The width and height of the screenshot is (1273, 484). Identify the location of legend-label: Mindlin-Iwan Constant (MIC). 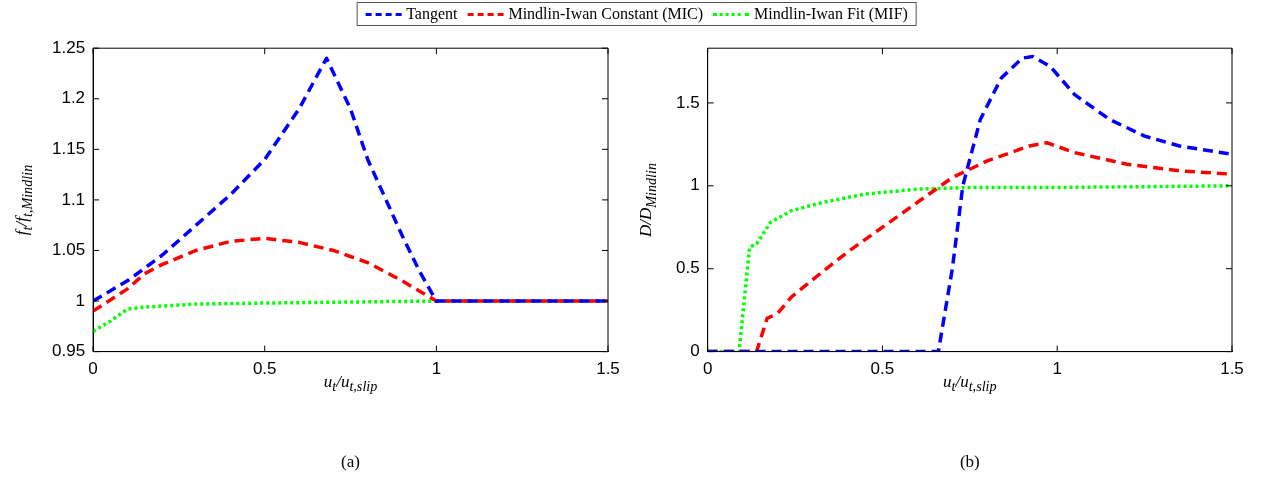
(606, 14).